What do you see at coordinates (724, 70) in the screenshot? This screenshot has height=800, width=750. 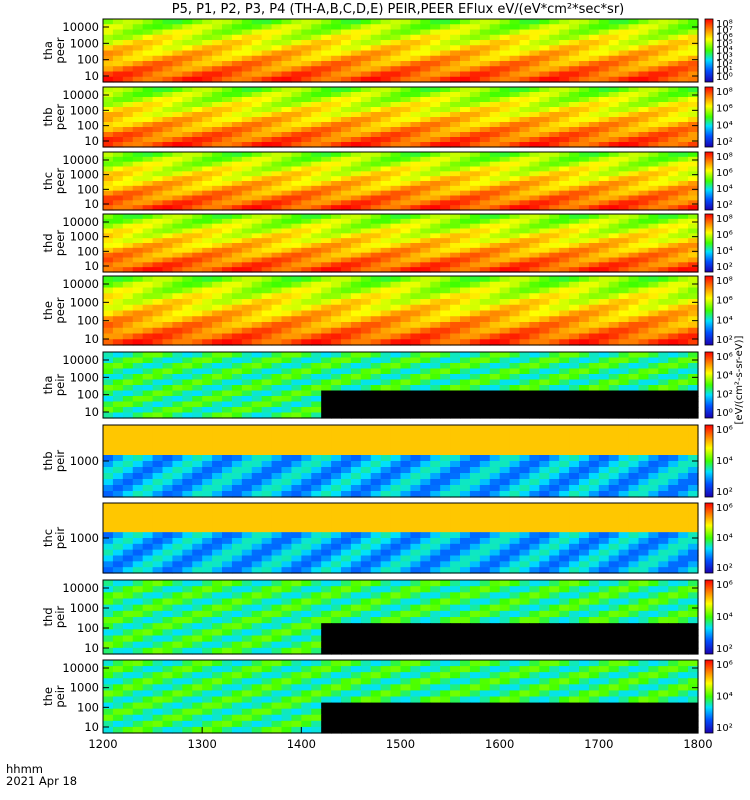 I see `colorbar-tick-label: 10¹` at bounding box center [724, 70].